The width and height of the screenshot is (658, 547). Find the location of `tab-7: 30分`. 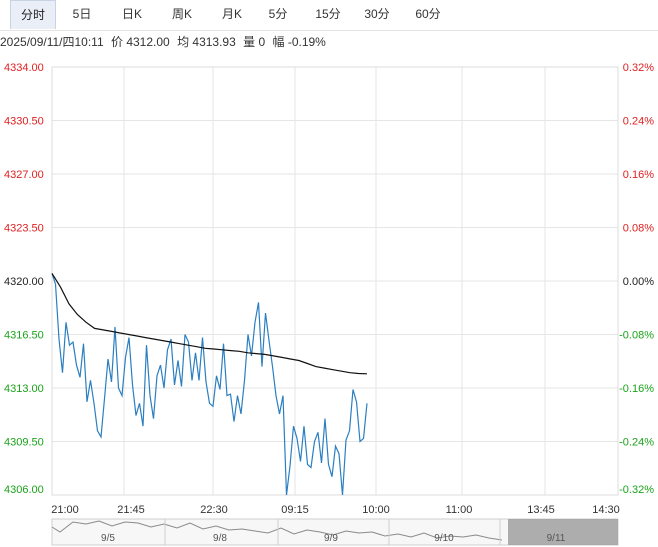

tab-7: 30分 is located at coordinates (377, 14).